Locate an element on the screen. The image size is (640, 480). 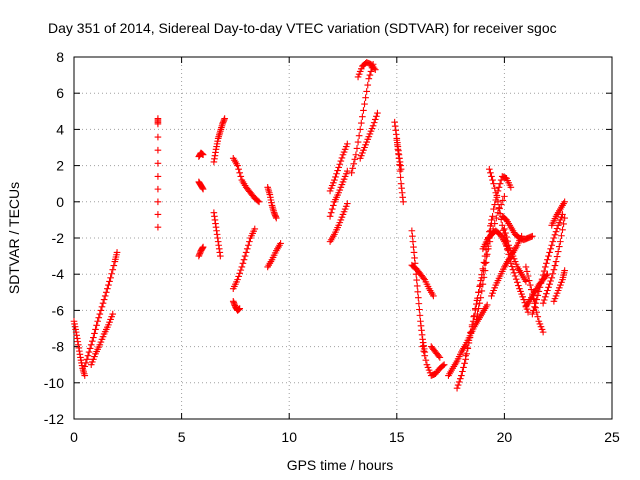
x-tick-label: 0 is located at coordinates (74, 437).